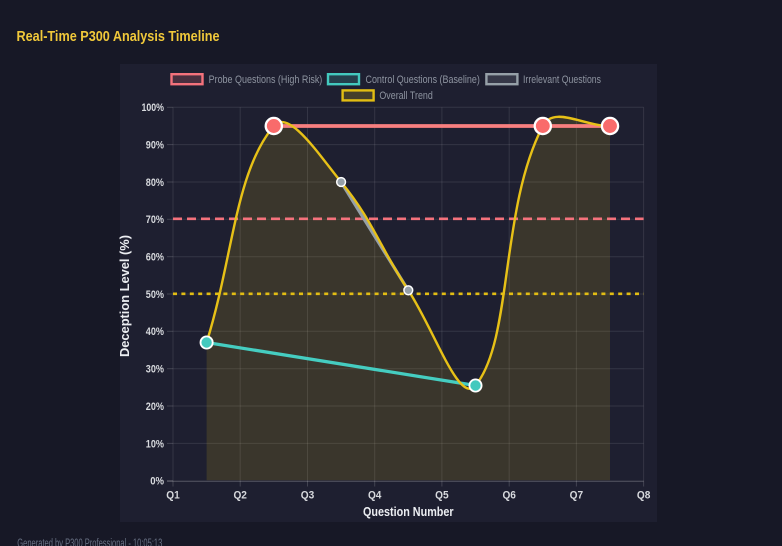  What do you see at coordinates (155, 295) in the screenshot?
I see `svg-text: 50%` at bounding box center [155, 295].